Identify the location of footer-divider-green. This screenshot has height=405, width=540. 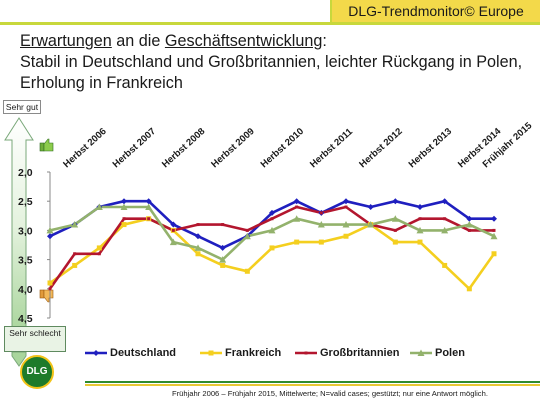
(312, 382).